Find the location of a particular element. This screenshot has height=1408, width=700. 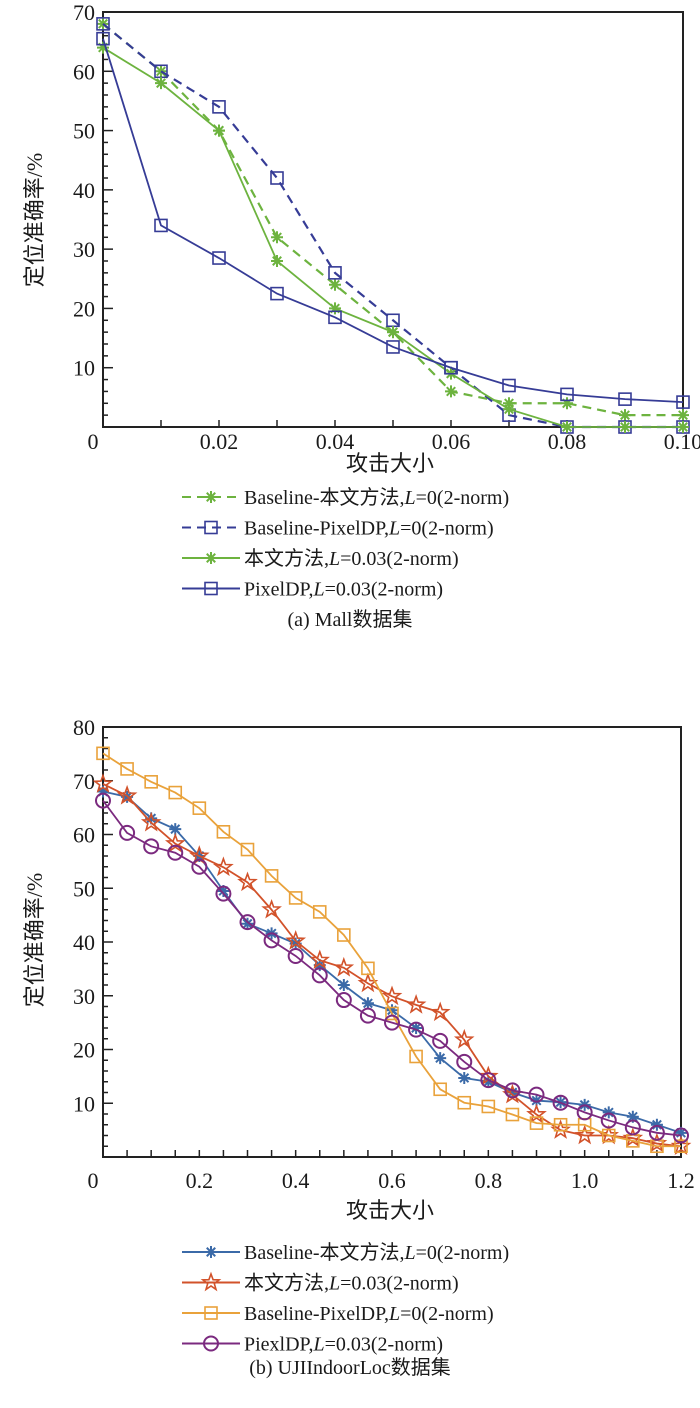

x-tick-label: 0.6 is located at coordinates (392, 1180).